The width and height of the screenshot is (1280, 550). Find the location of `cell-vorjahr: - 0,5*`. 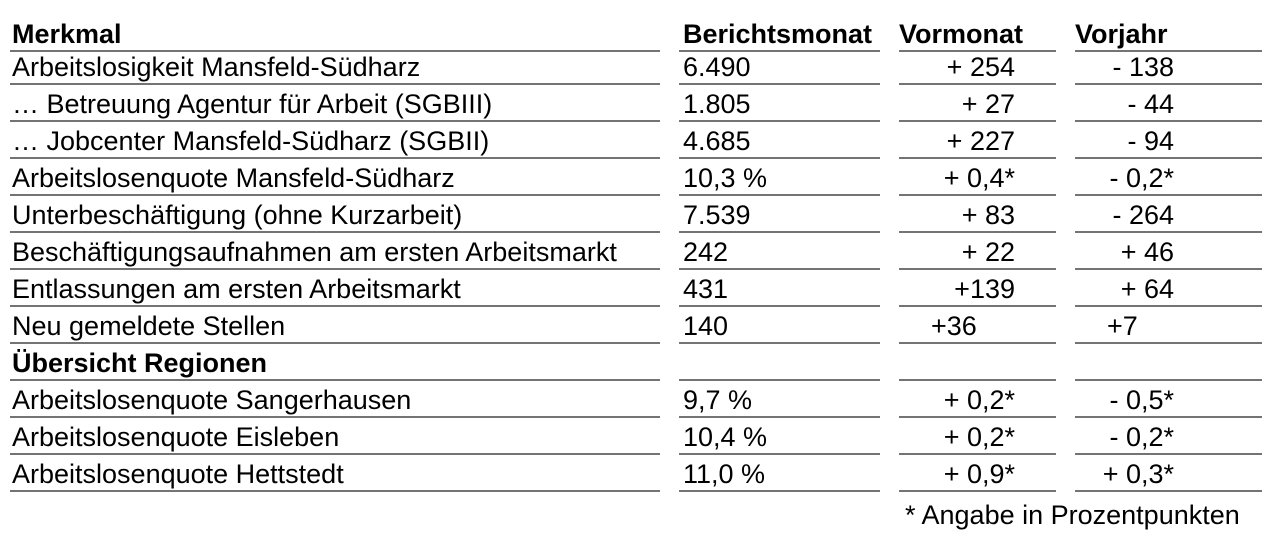

cell-vorjahr: - 0,5* is located at coordinates (1168, 399).